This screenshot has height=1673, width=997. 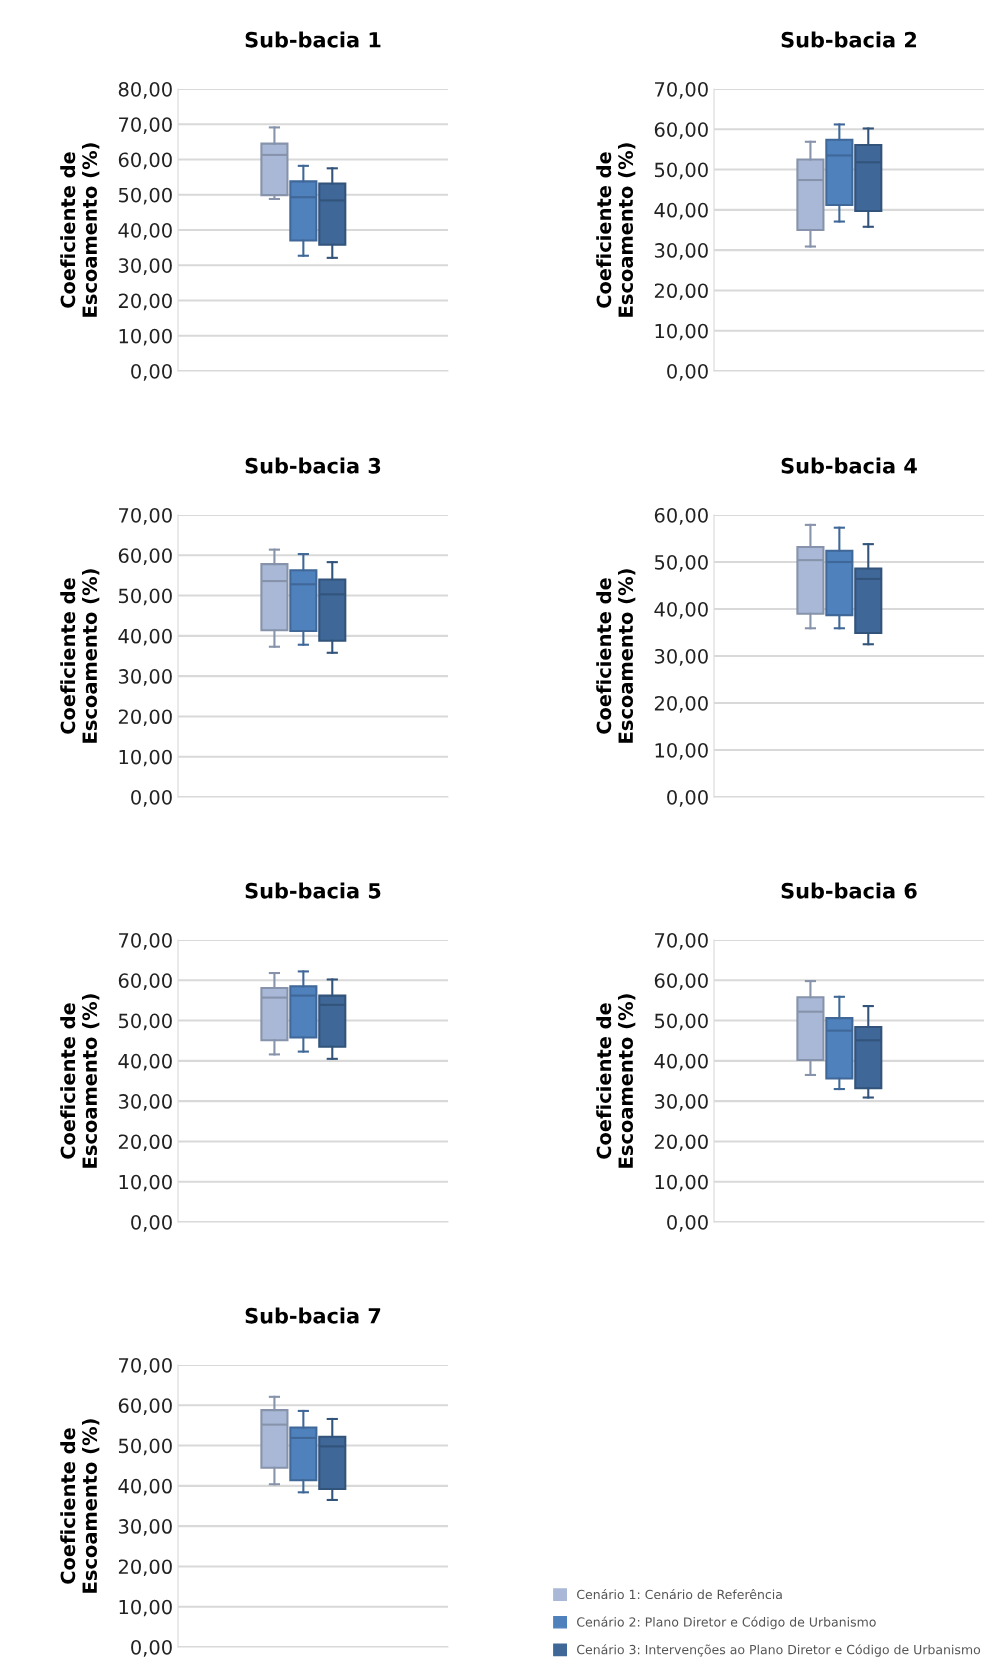 I want to click on legend-label: Cenário 2: Plano Diretor e Código de Urbanismo, so click(x=726, y=1623).